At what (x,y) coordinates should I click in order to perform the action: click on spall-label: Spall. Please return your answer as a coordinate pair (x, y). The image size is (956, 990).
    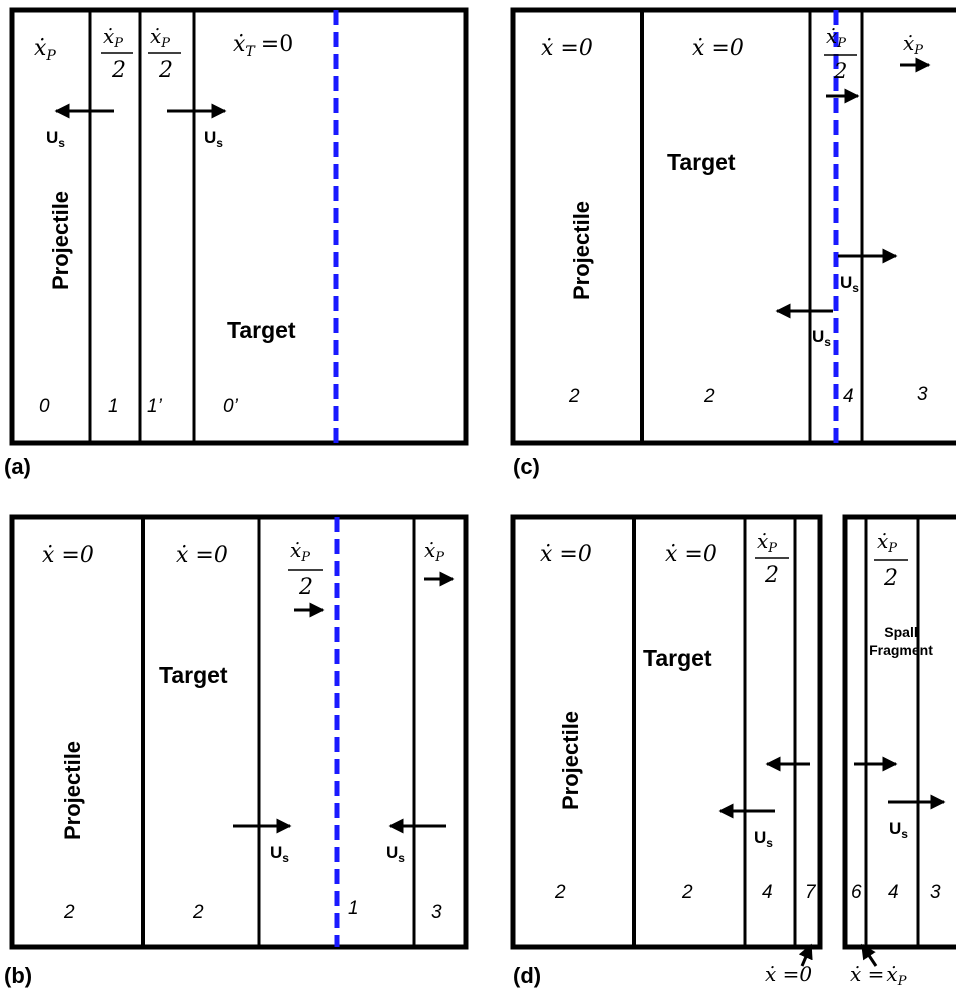
    Looking at the image, I should click on (900, 632).